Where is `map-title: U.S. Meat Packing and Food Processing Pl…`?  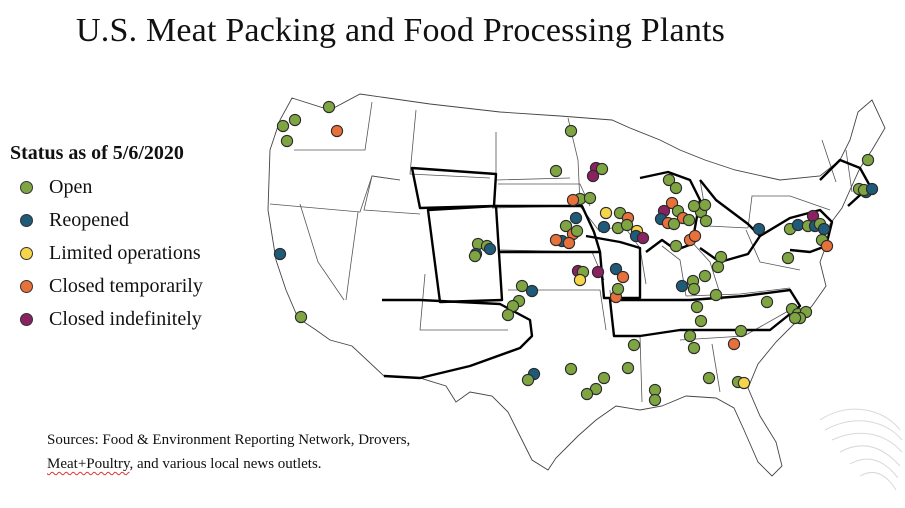
map-title: U.S. Meat Packing and Food Processing Pl… is located at coordinates (401, 30).